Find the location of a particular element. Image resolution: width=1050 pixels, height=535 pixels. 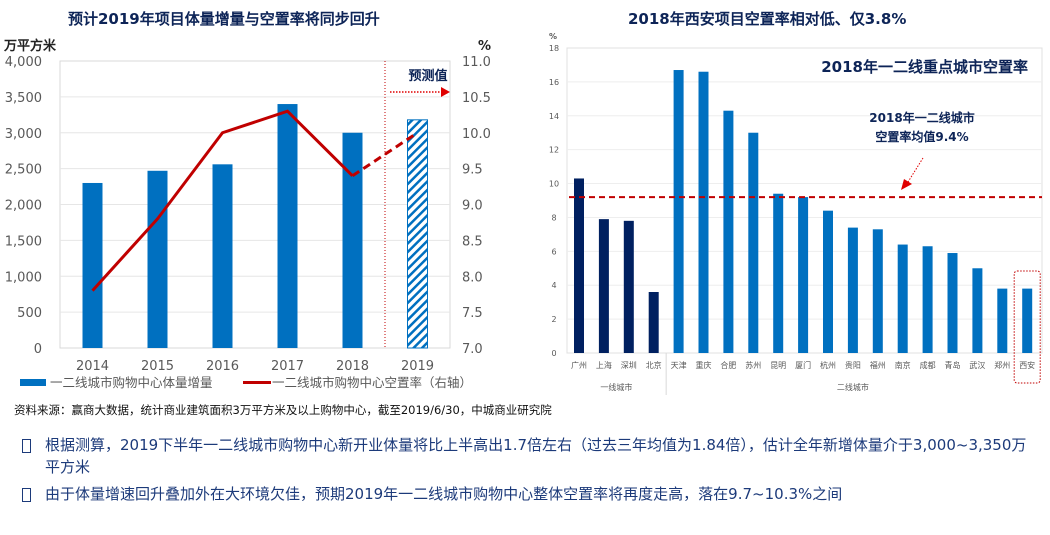

bar-成都 is located at coordinates (927, 299).